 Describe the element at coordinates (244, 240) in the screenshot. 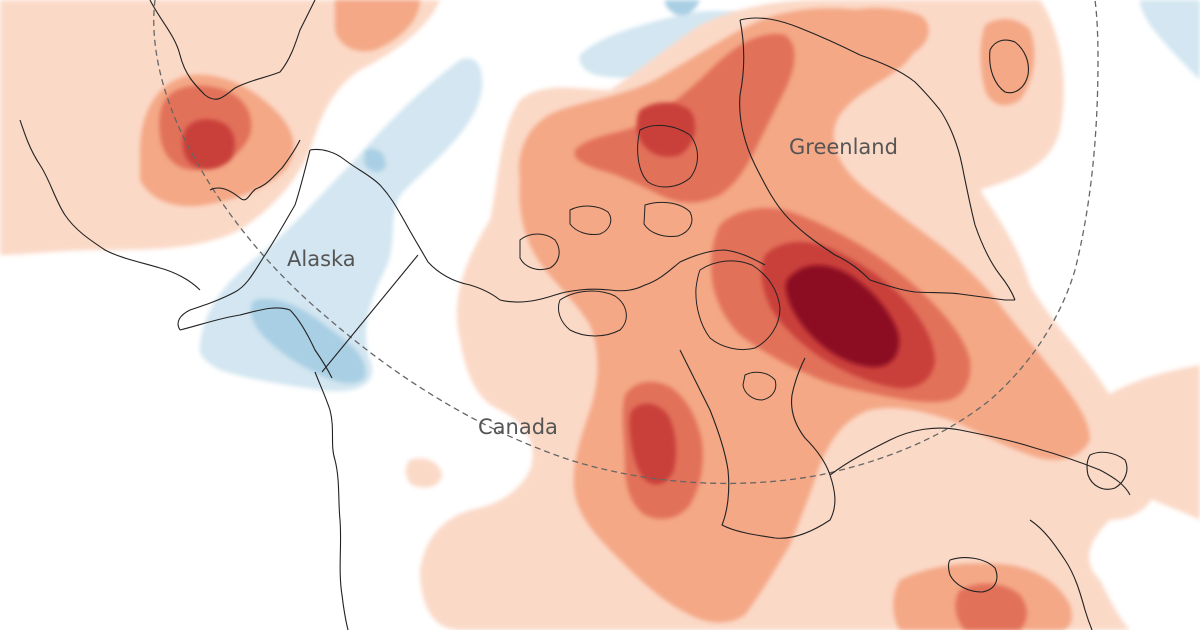

I see `coast-alaska-west` at that location.